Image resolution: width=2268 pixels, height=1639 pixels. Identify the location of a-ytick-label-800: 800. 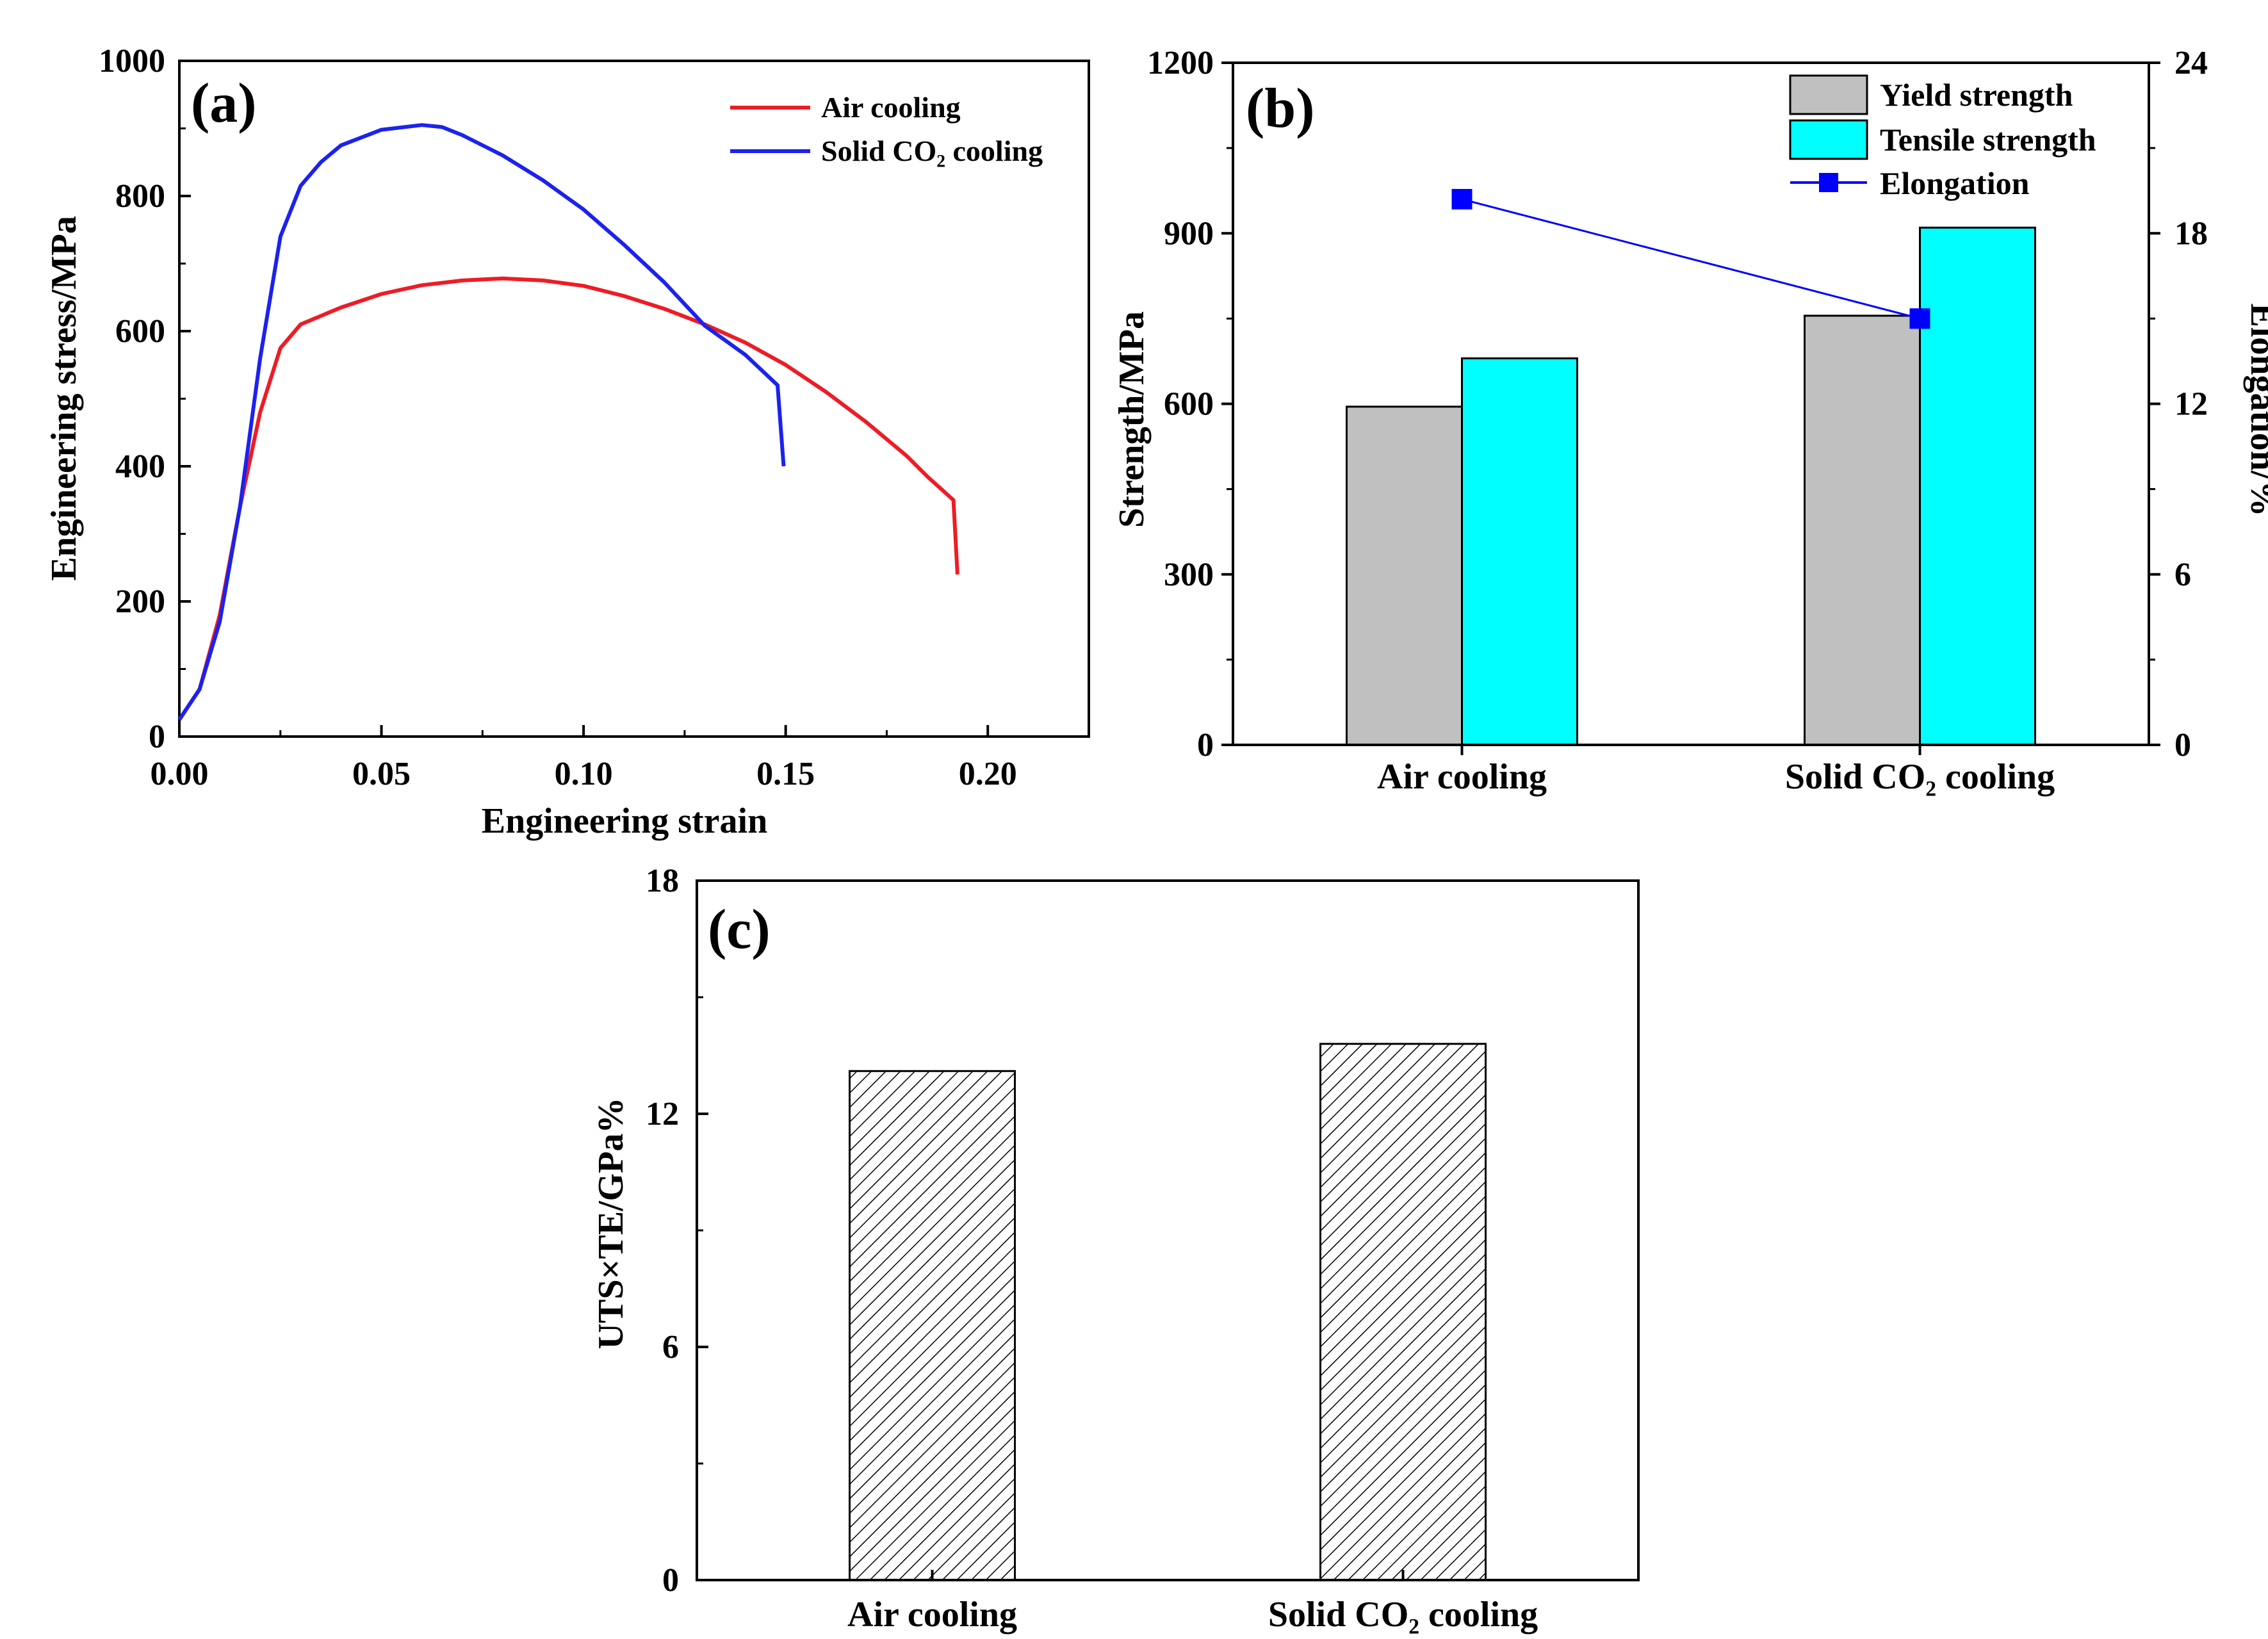
(140, 196).